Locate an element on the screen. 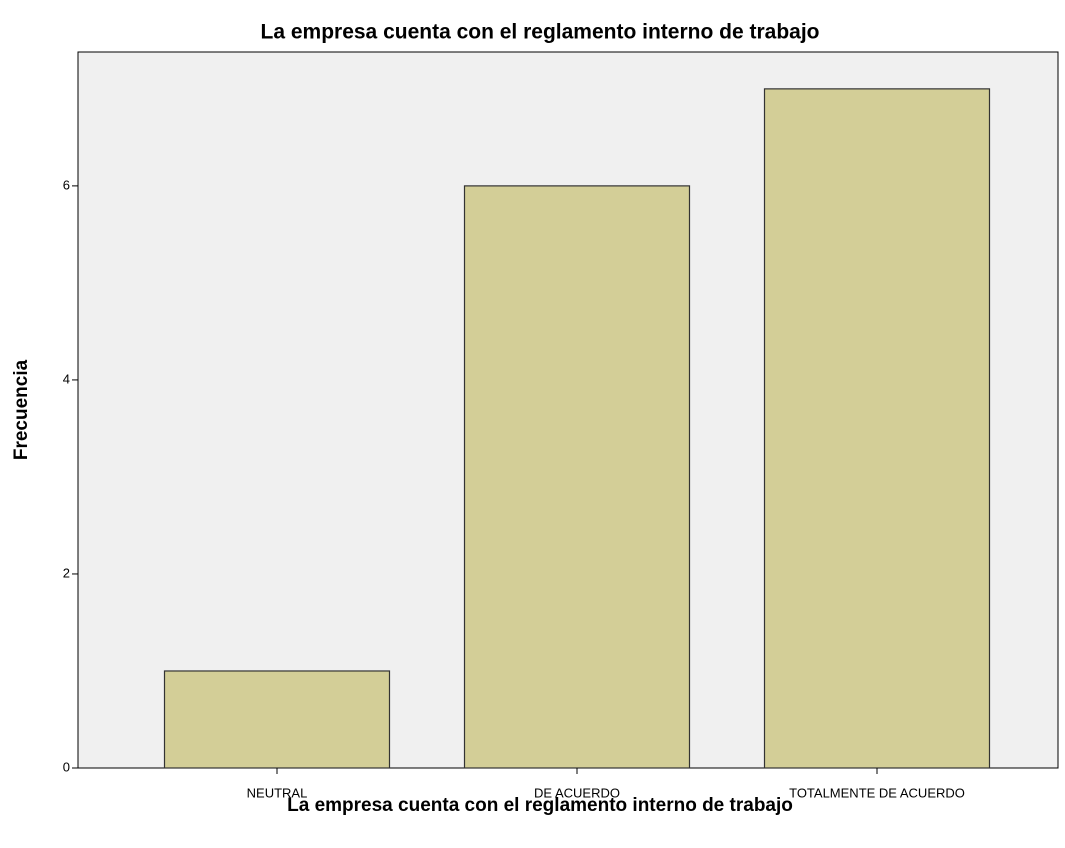  x-tick-label: TOTALMENTE DE ACUERDO is located at coordinates (877, 792).